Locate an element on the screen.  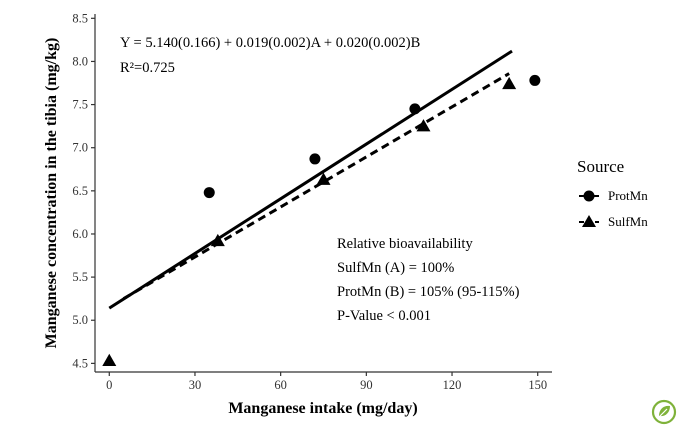
y-tick-label: 6.0 is located at coordinates (80, 234).